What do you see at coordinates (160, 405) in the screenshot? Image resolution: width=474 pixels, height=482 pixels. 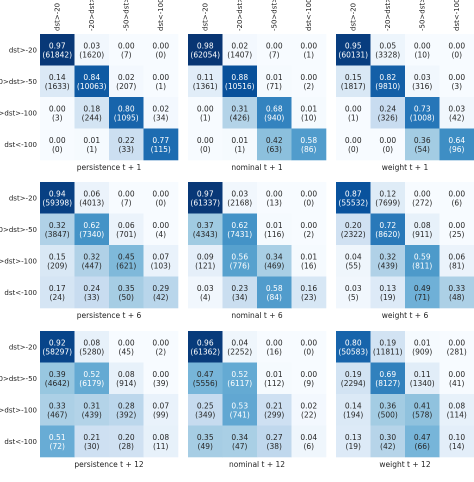 I see `cell-ratio-label: 0.07` at bounding box center [160, 405].